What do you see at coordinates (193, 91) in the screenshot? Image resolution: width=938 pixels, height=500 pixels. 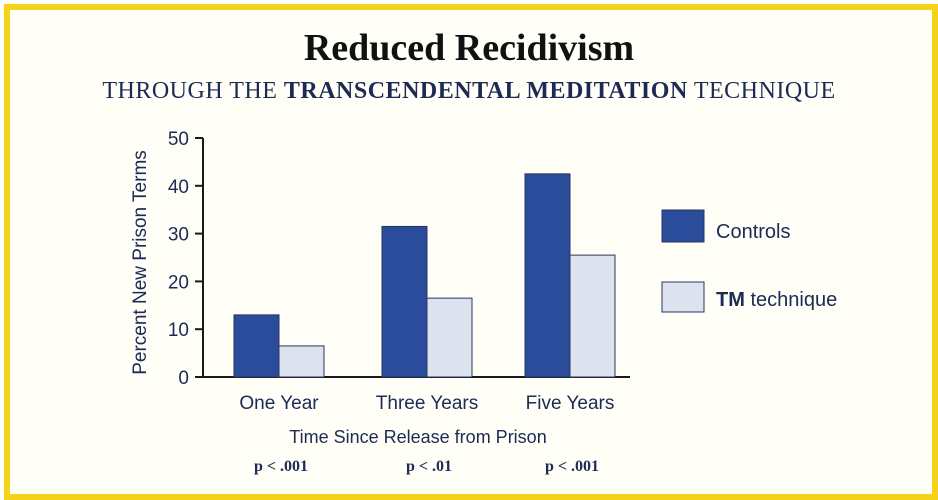 I see `subtitle-prefix: THROUGH THE` at bounding box center [193, 91].